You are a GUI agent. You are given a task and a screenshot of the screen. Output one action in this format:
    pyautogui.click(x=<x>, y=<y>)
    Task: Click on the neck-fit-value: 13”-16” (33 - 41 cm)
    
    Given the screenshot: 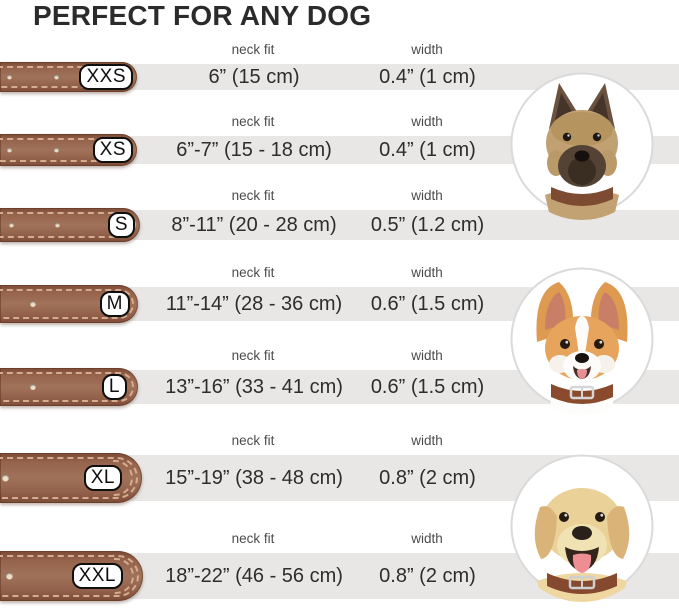 What is the action you would take?
    pyautogui.click(x=254, y=386)
    